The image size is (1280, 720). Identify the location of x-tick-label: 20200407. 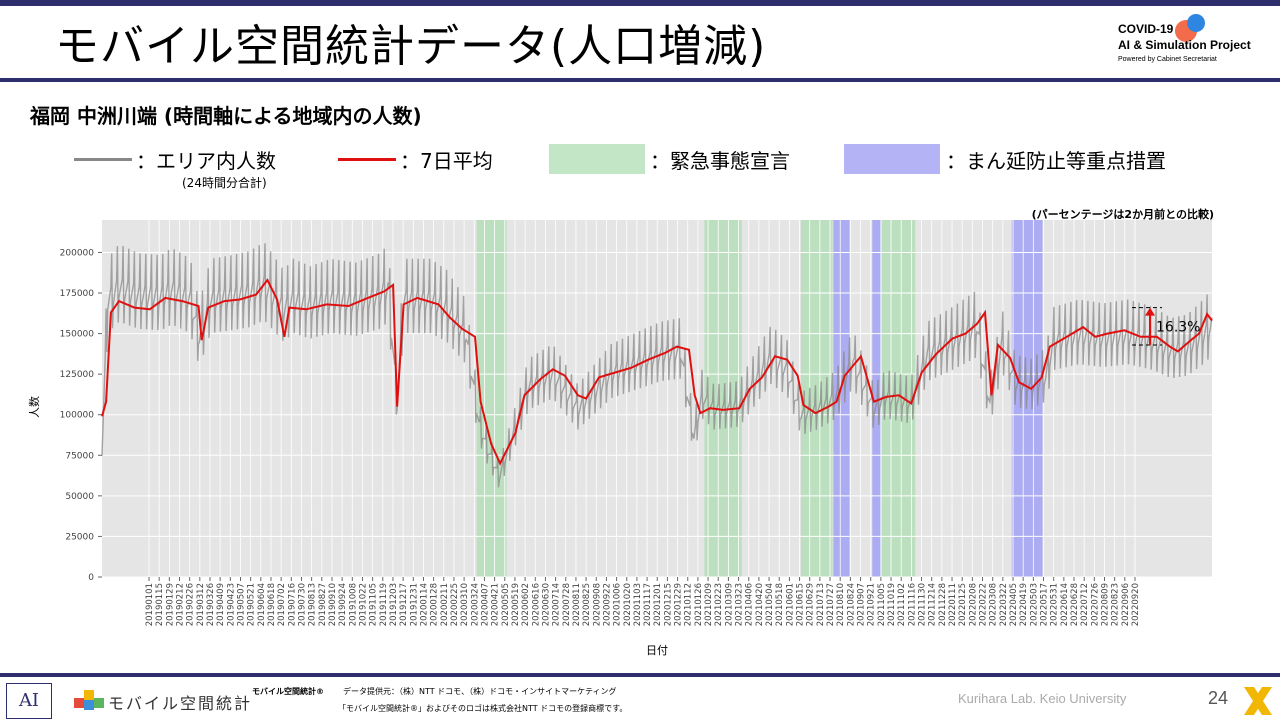
(485, 604).